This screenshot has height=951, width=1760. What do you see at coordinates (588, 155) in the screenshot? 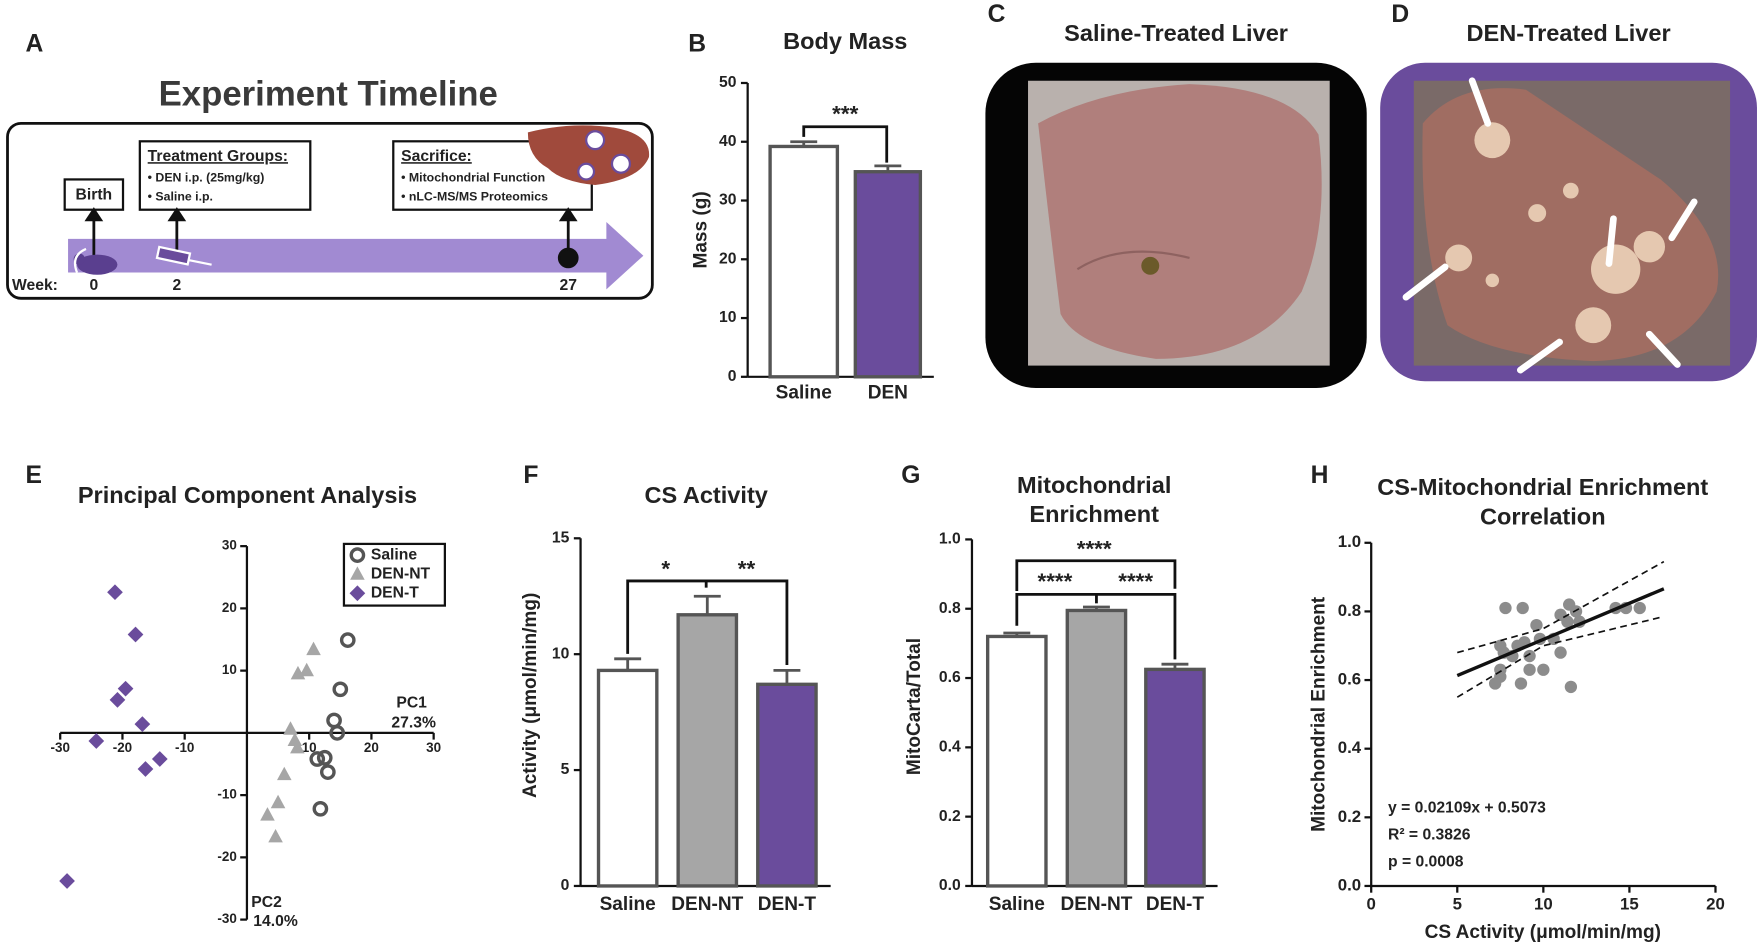
I see `liver-icon` at bounding box center [588, 155].